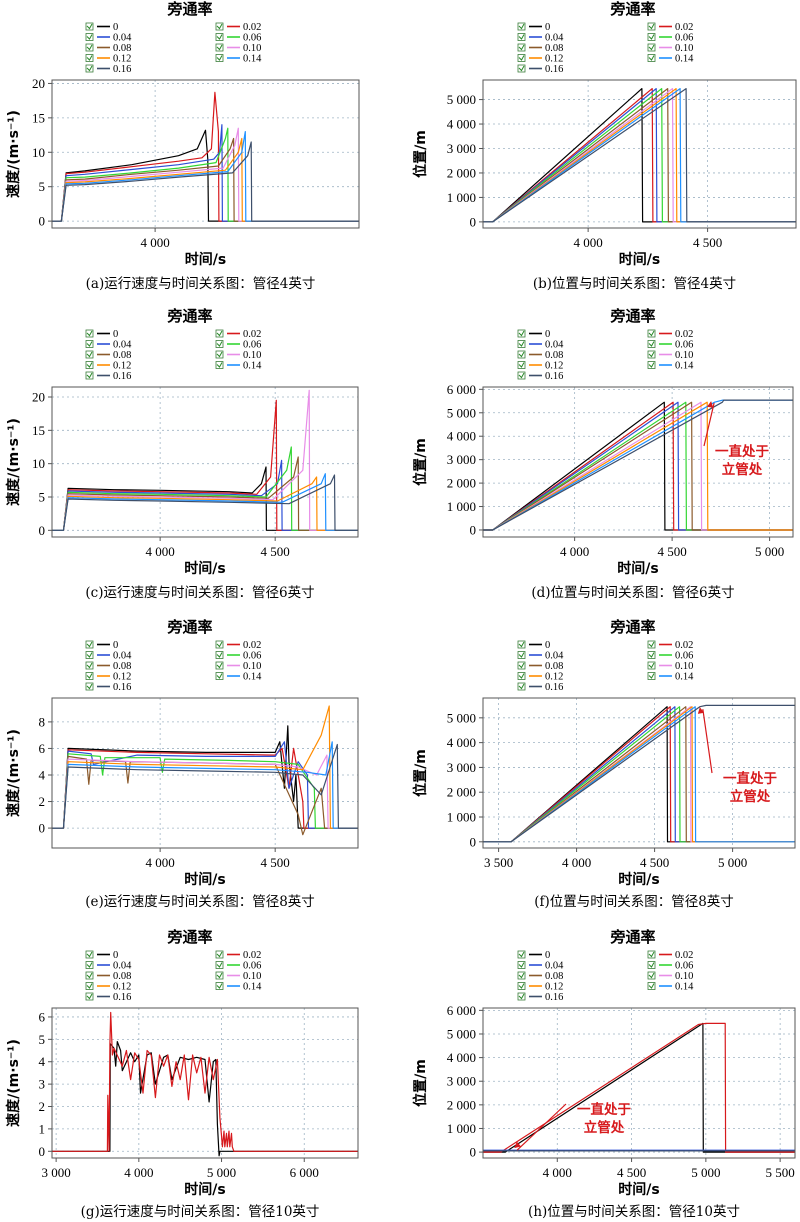  I want to click on y-axis-label: 速度/(m·s⁻¹), so click(13, 154).